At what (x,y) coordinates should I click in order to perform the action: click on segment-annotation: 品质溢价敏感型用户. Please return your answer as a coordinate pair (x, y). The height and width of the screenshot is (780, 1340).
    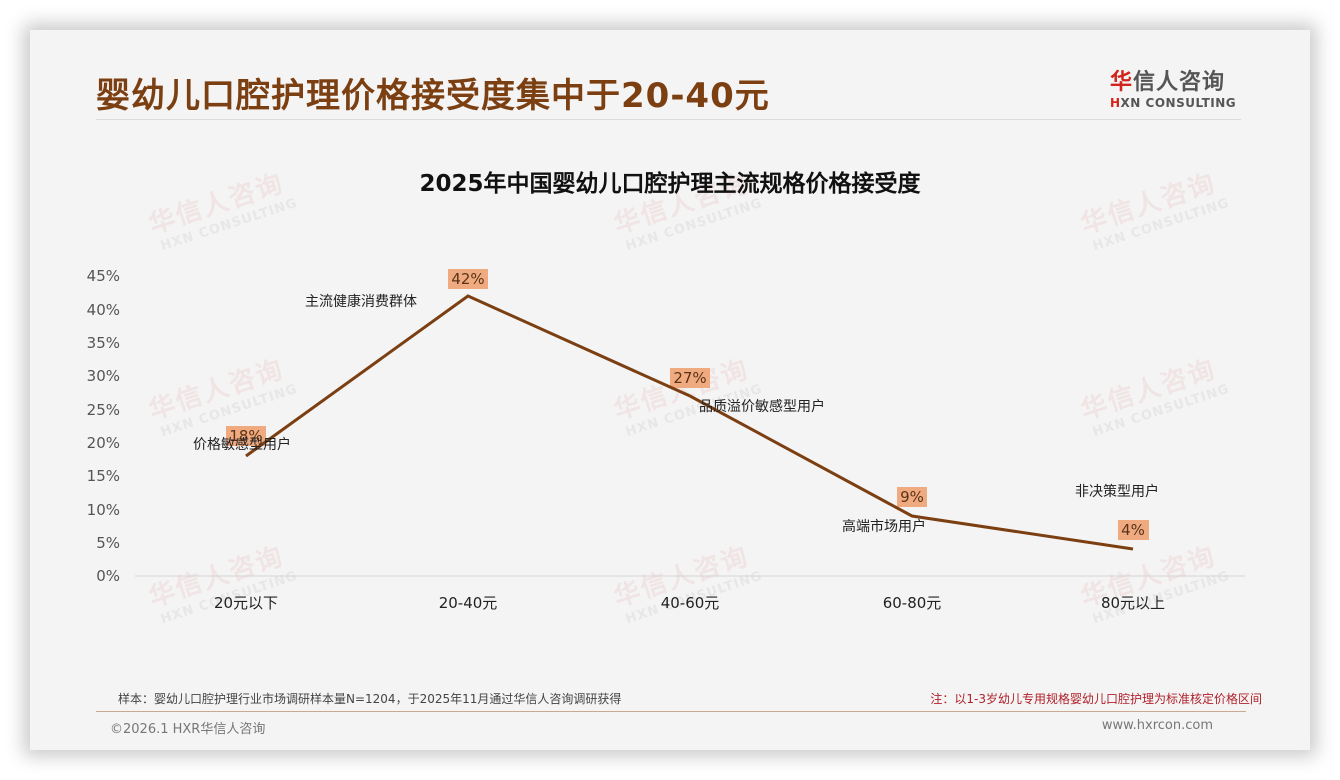
    Looking at the image, I should click on (762, 406).